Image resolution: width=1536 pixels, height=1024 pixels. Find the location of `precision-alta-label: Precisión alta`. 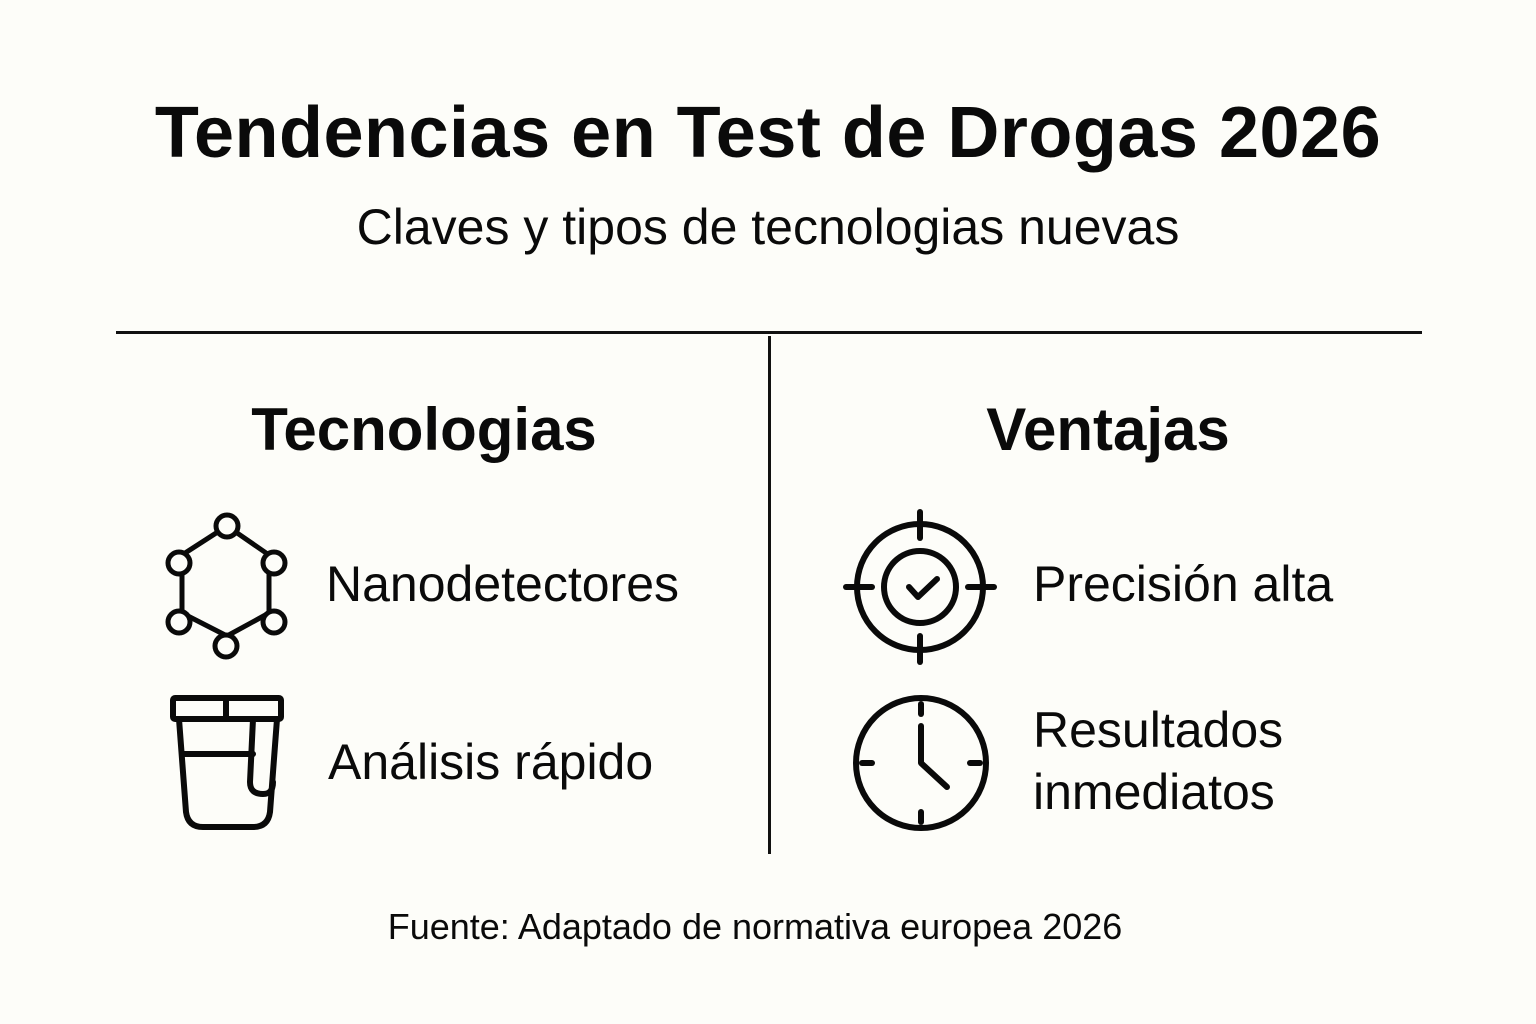

precision-alta-label: Precisión alta is located at coordinates (1183, 584).